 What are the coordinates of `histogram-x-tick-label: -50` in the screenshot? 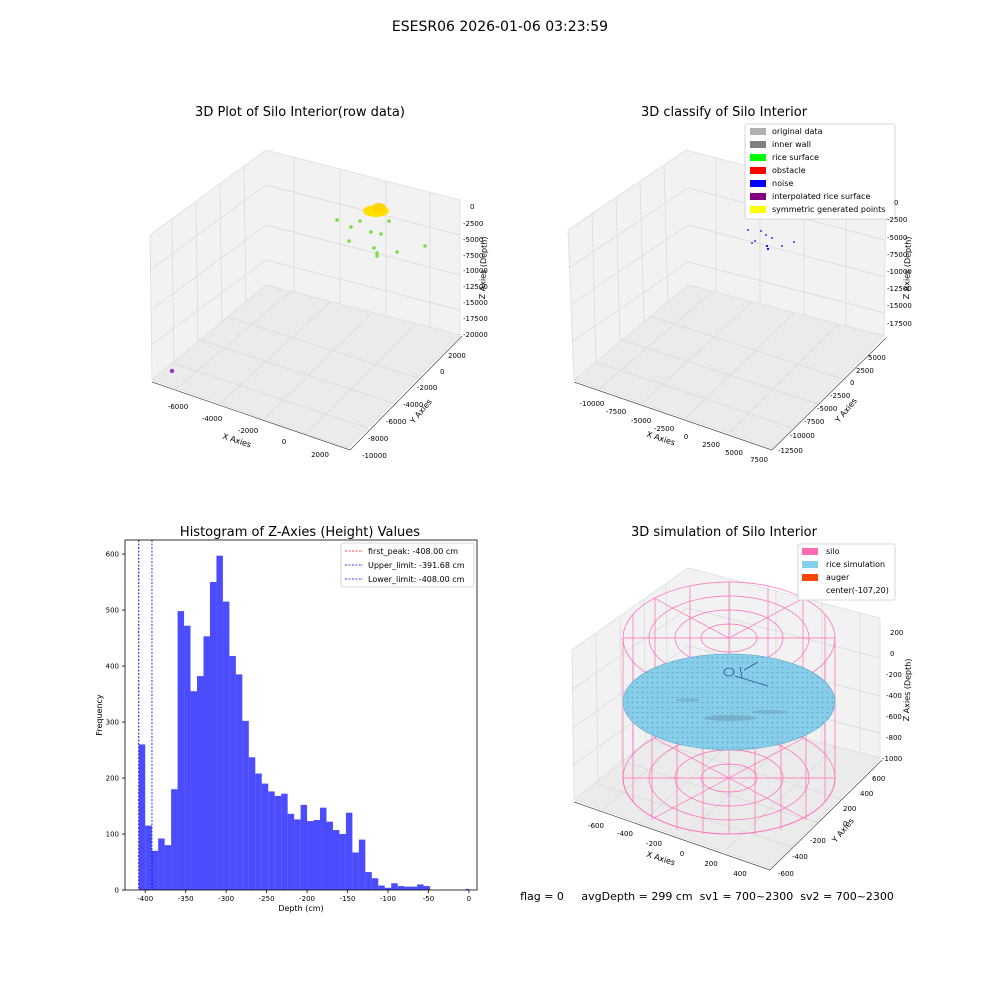 It's located at (428, 899).